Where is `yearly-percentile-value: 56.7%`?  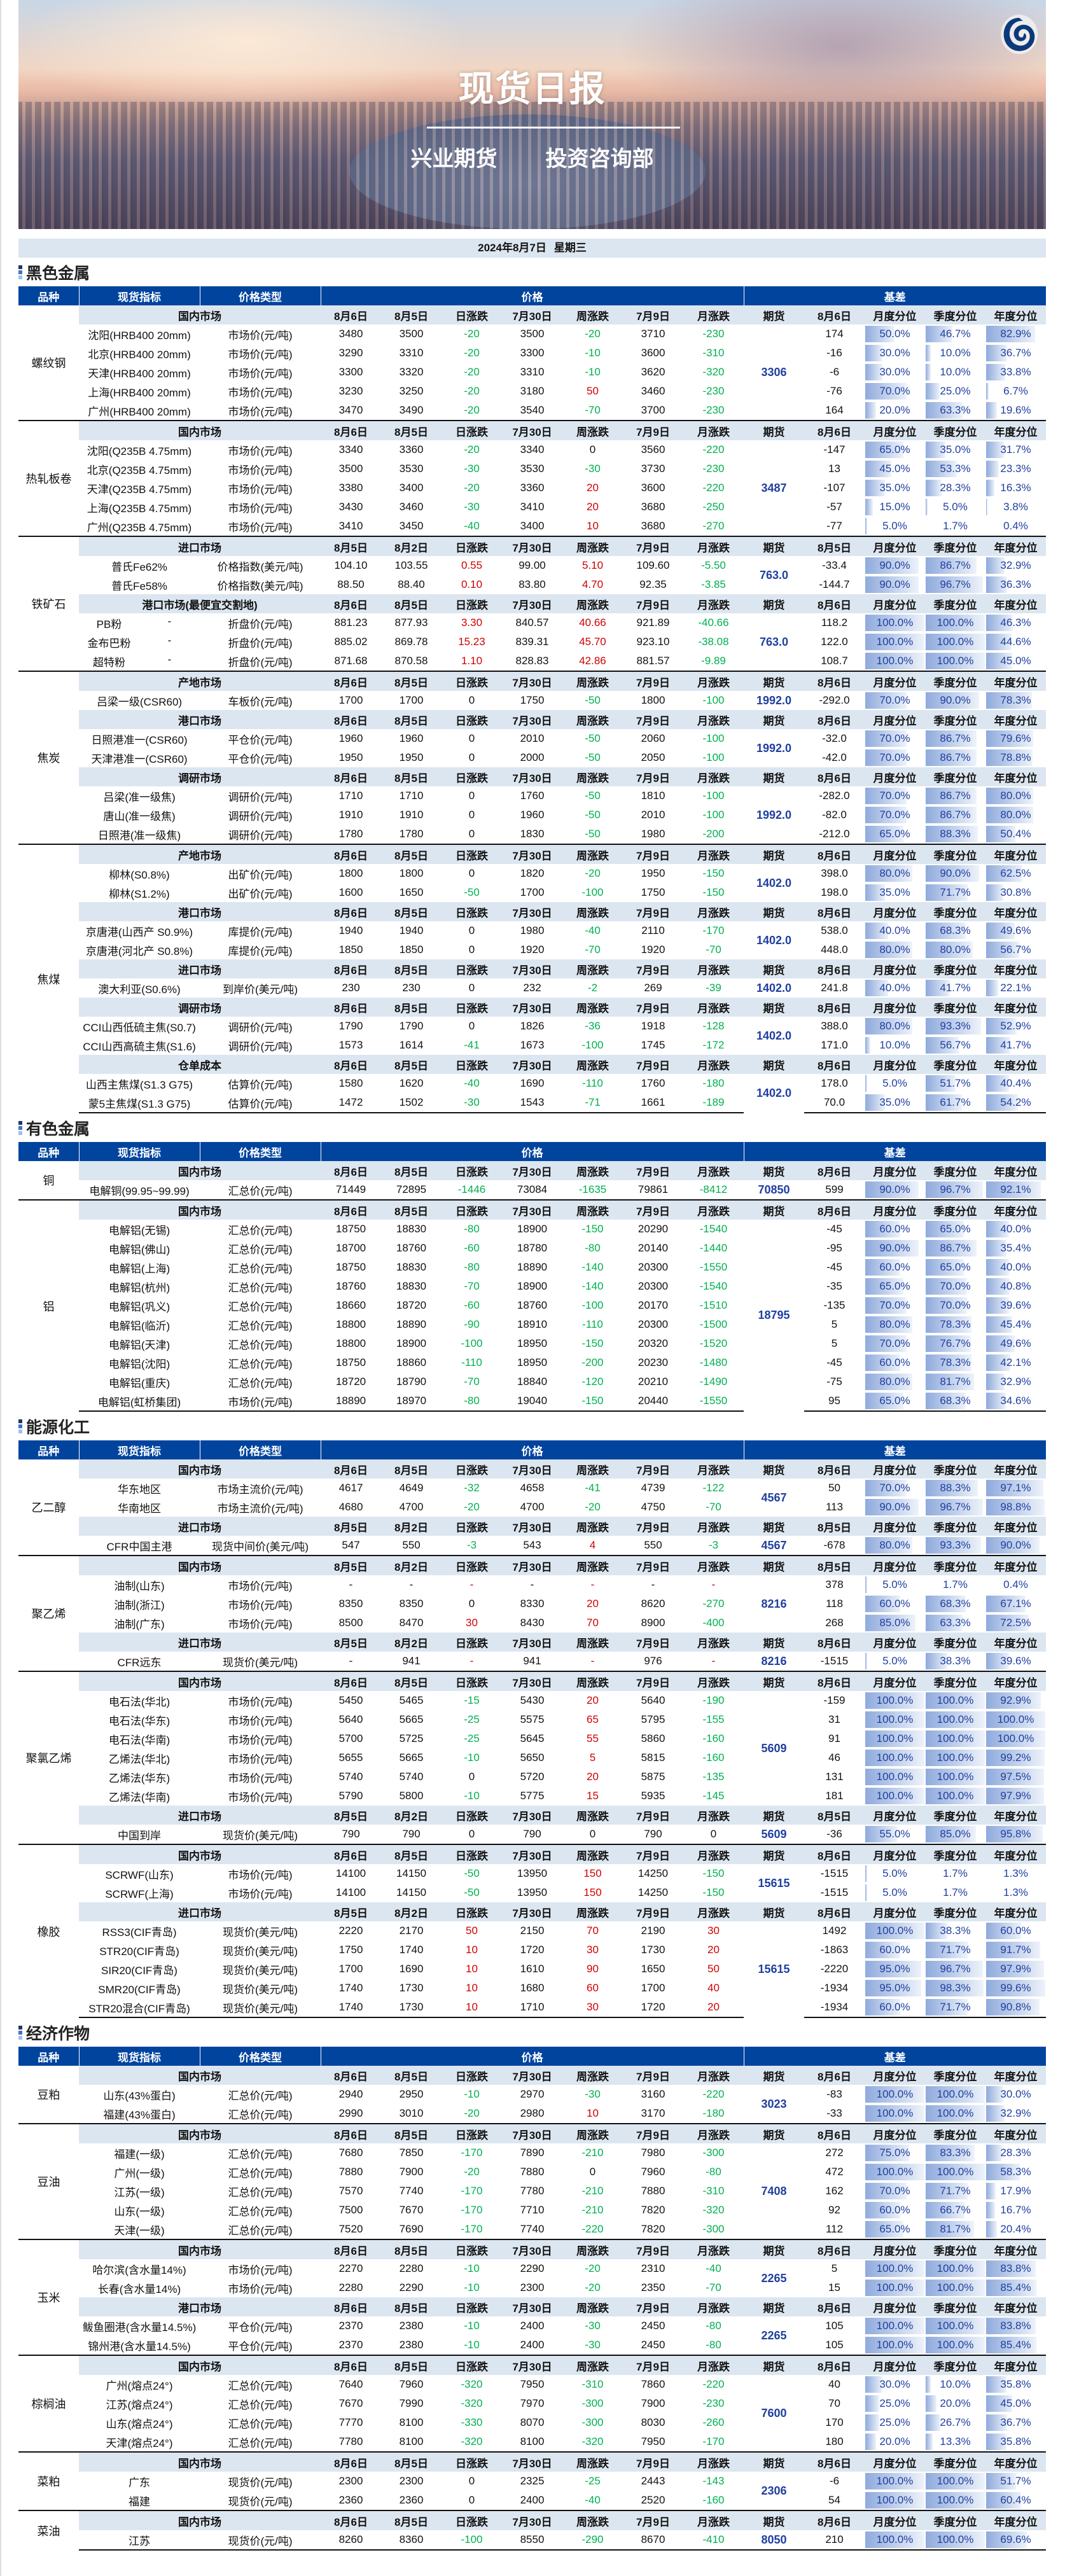 yearly-percentile-value: 56.7% is located at coordinates (1015, 950).